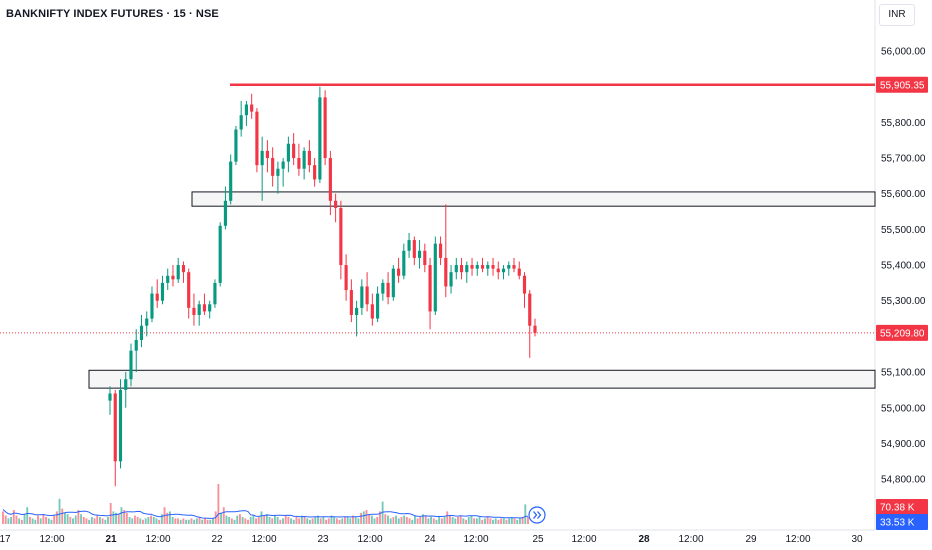 The image size is (932, 550). What do you see at coordinates (897, 15) in the screenshot?
I see `currency-button: INR` at bounding box center [897, 15].